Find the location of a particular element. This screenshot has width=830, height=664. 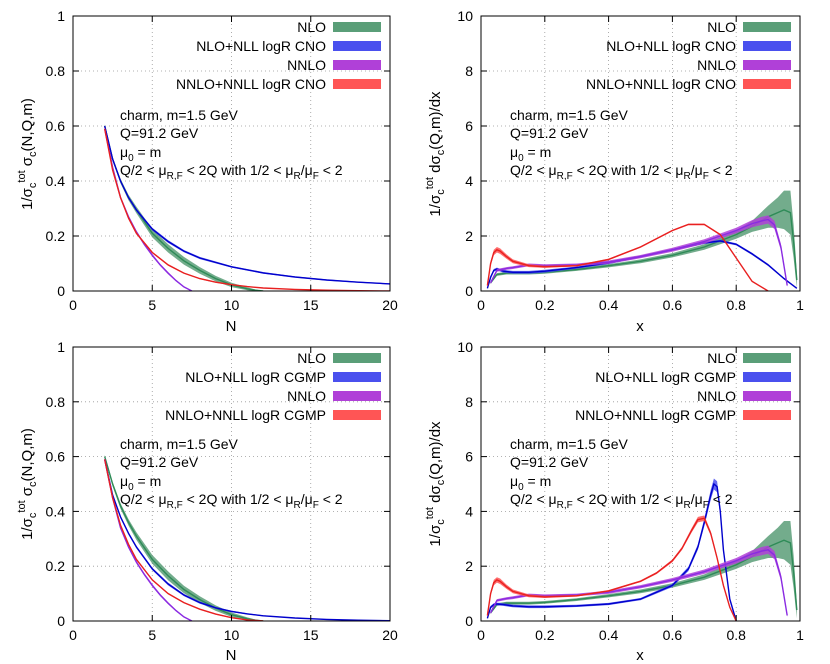

y-axis-label: 1/σctot σc(N,Q,m) is located at coordinates (27, 154).